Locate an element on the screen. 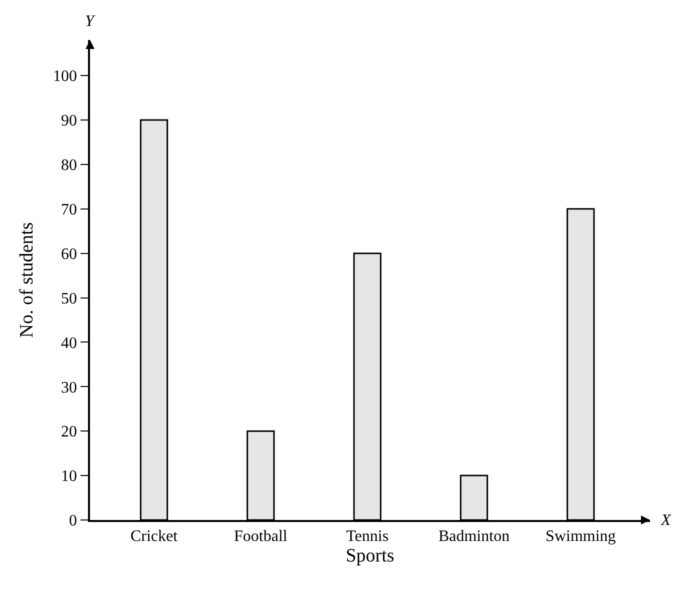  y-tick-label: 80 is located at coordinates (69, 165).